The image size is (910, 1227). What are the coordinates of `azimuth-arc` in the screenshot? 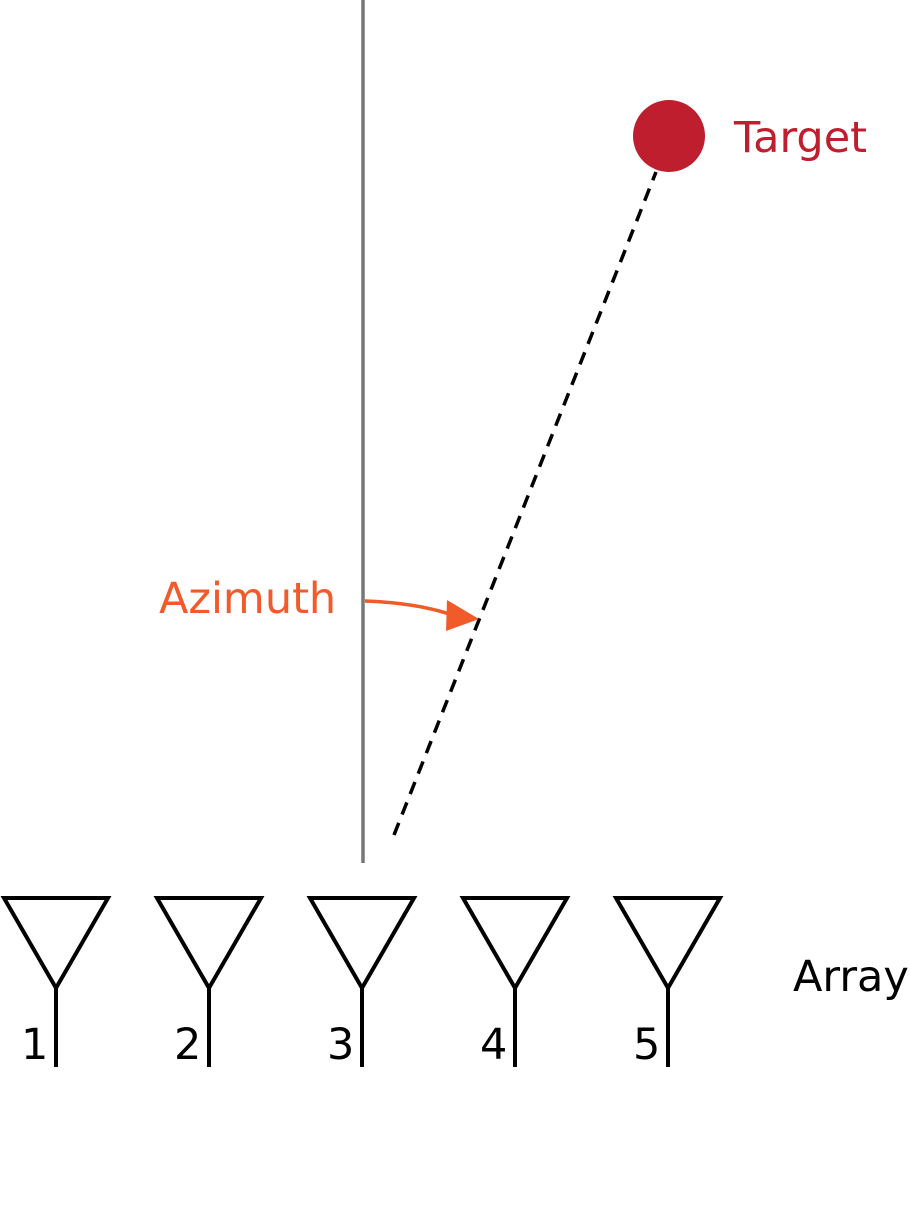 It's located at (410, 608).